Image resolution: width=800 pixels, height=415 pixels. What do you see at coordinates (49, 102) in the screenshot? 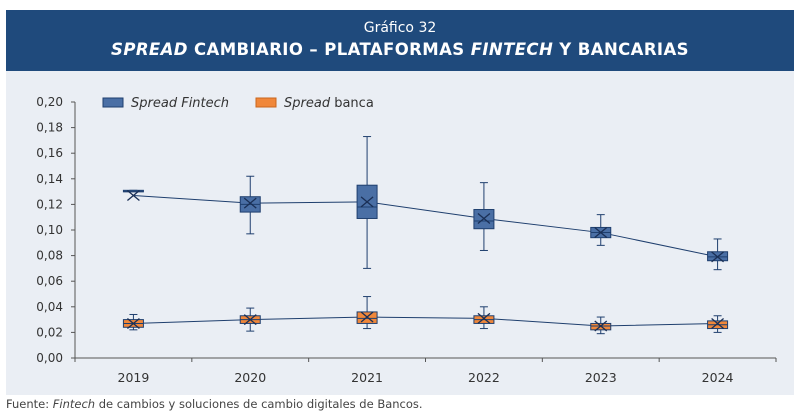
I see `y-tick-label: 0,20` at bounding box center [49, 102].